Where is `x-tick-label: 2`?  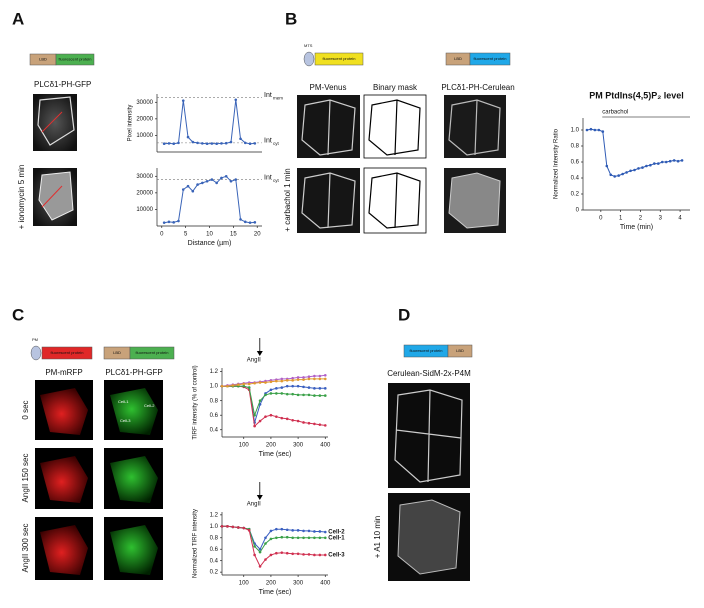
x-tick-label: 2 is located at coordinates (641, 219).